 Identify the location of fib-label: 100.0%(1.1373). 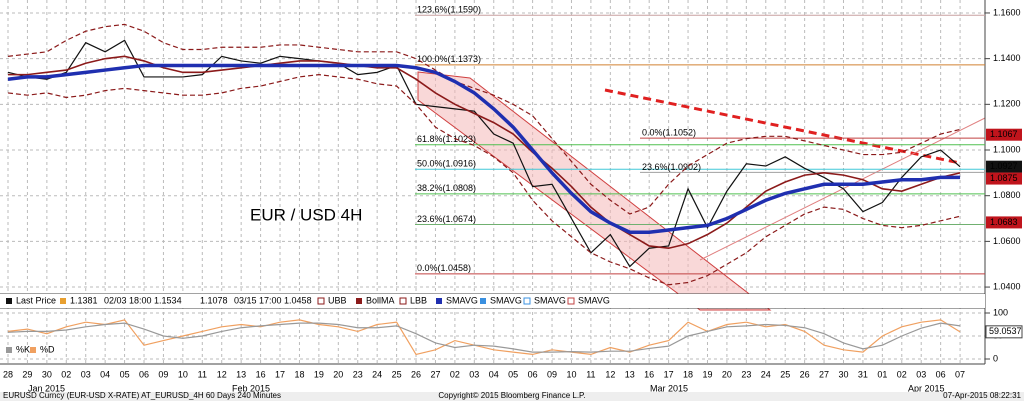
(449, 59).